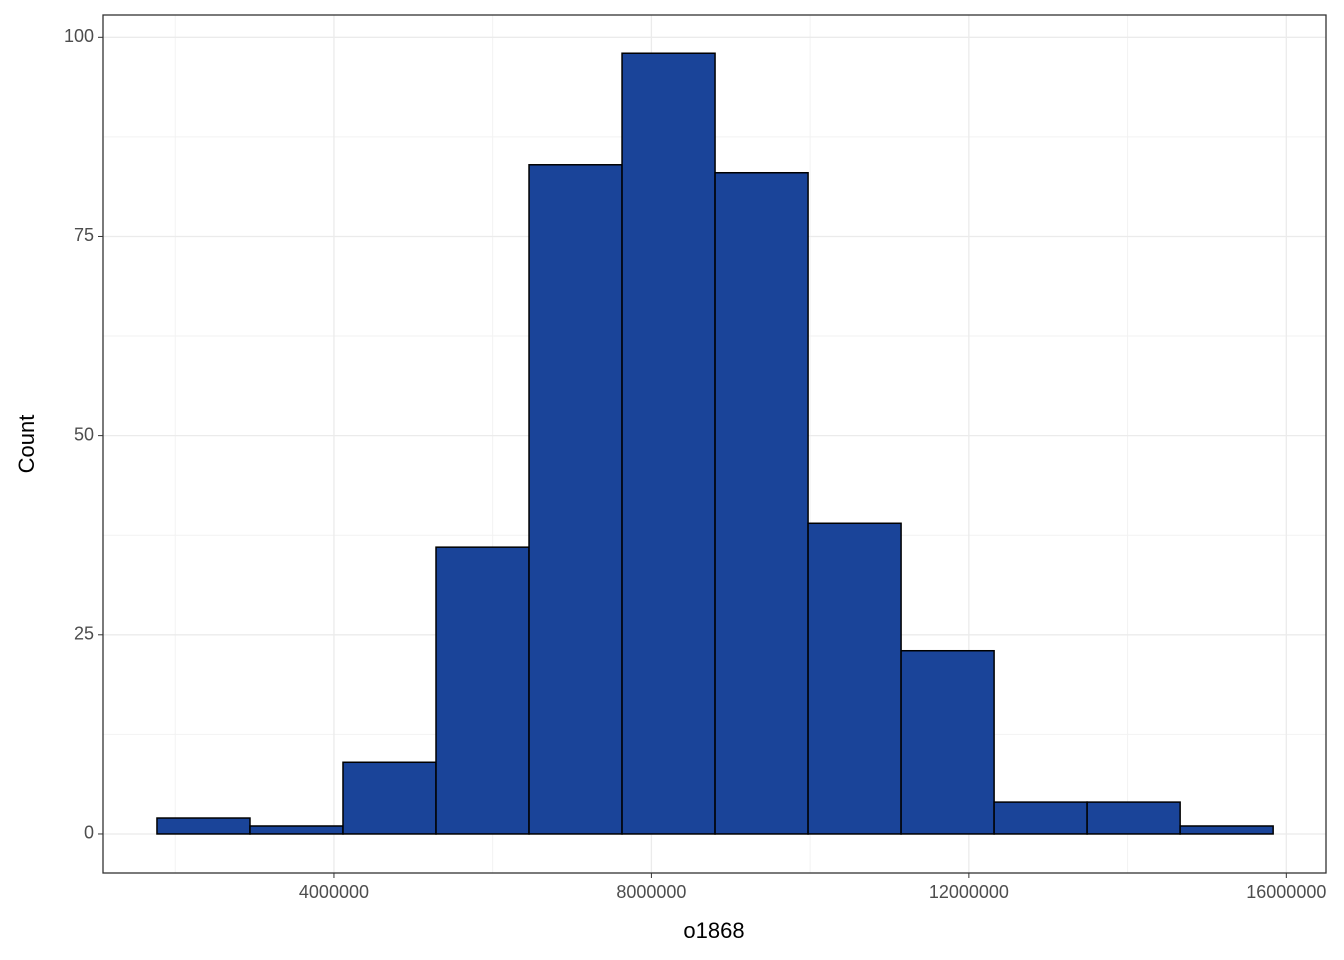  Describe the element at coordinates (1286, 892) in the screenshot. I see `x-tick-label: 16000000` at that location.